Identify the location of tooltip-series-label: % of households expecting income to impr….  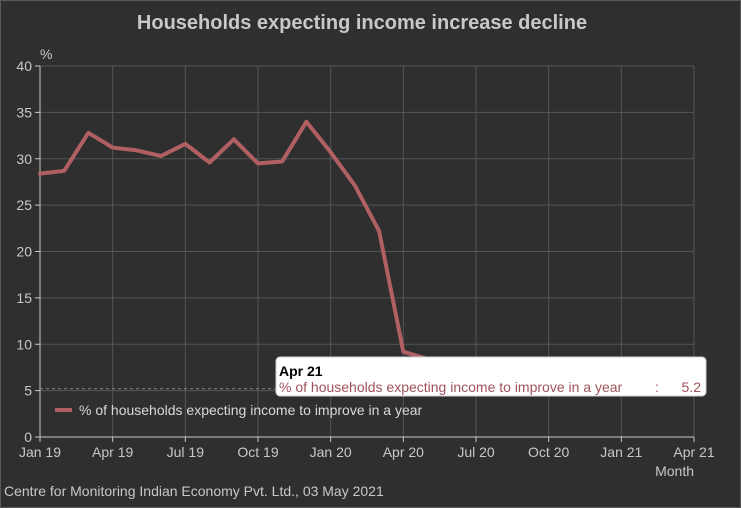
(451, 387).